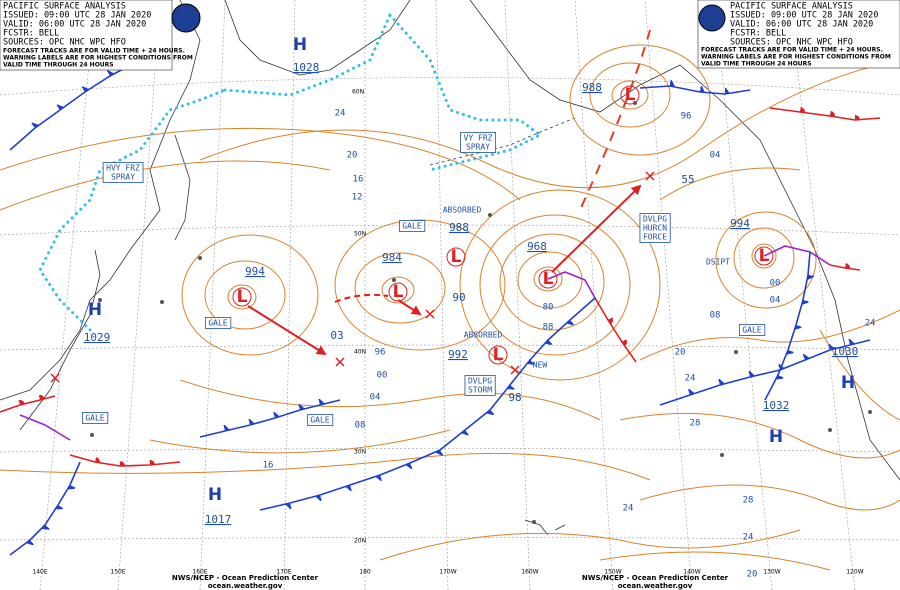 The width and height of the screenshot is (900, 590). What do you see at coordinates (382, 376) in the screenshot?
I see `isobar-label: 00` at bounding box center [382, 376].